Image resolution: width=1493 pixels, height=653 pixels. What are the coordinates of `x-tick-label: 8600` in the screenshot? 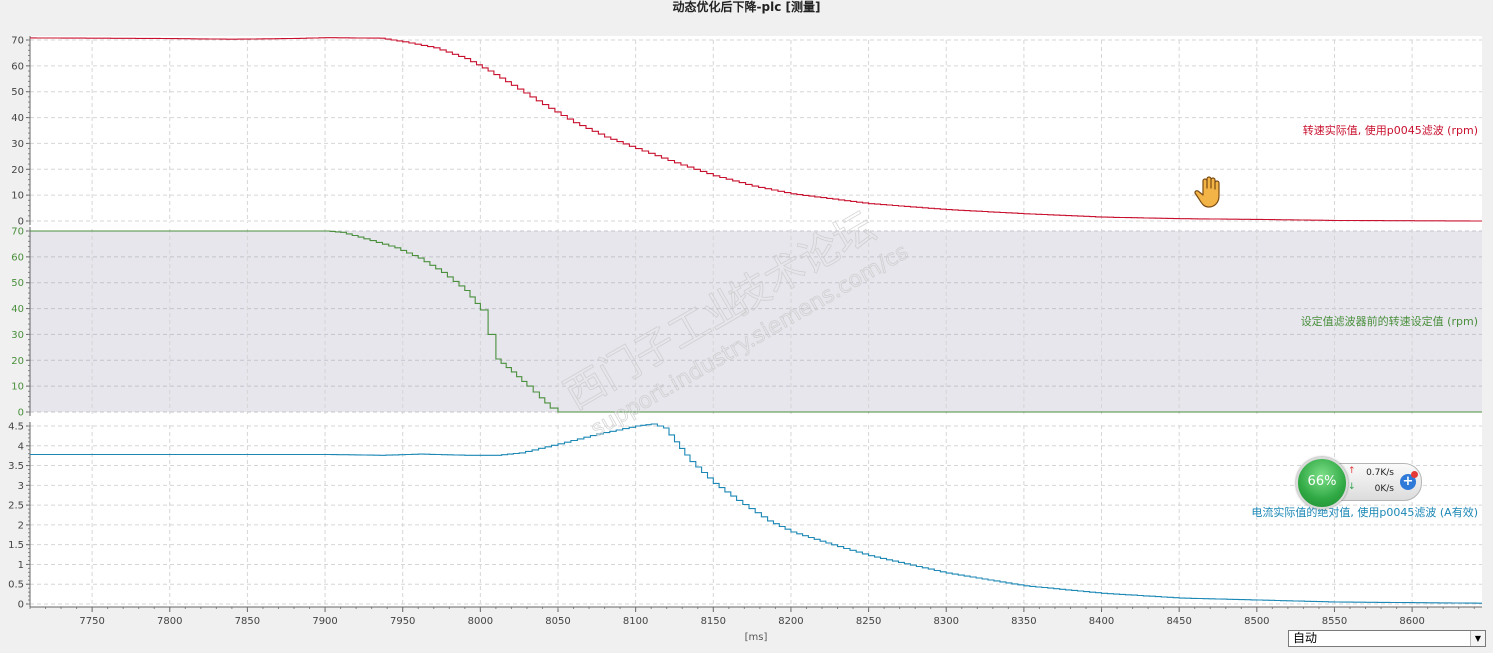 It's located at (1411, 621).